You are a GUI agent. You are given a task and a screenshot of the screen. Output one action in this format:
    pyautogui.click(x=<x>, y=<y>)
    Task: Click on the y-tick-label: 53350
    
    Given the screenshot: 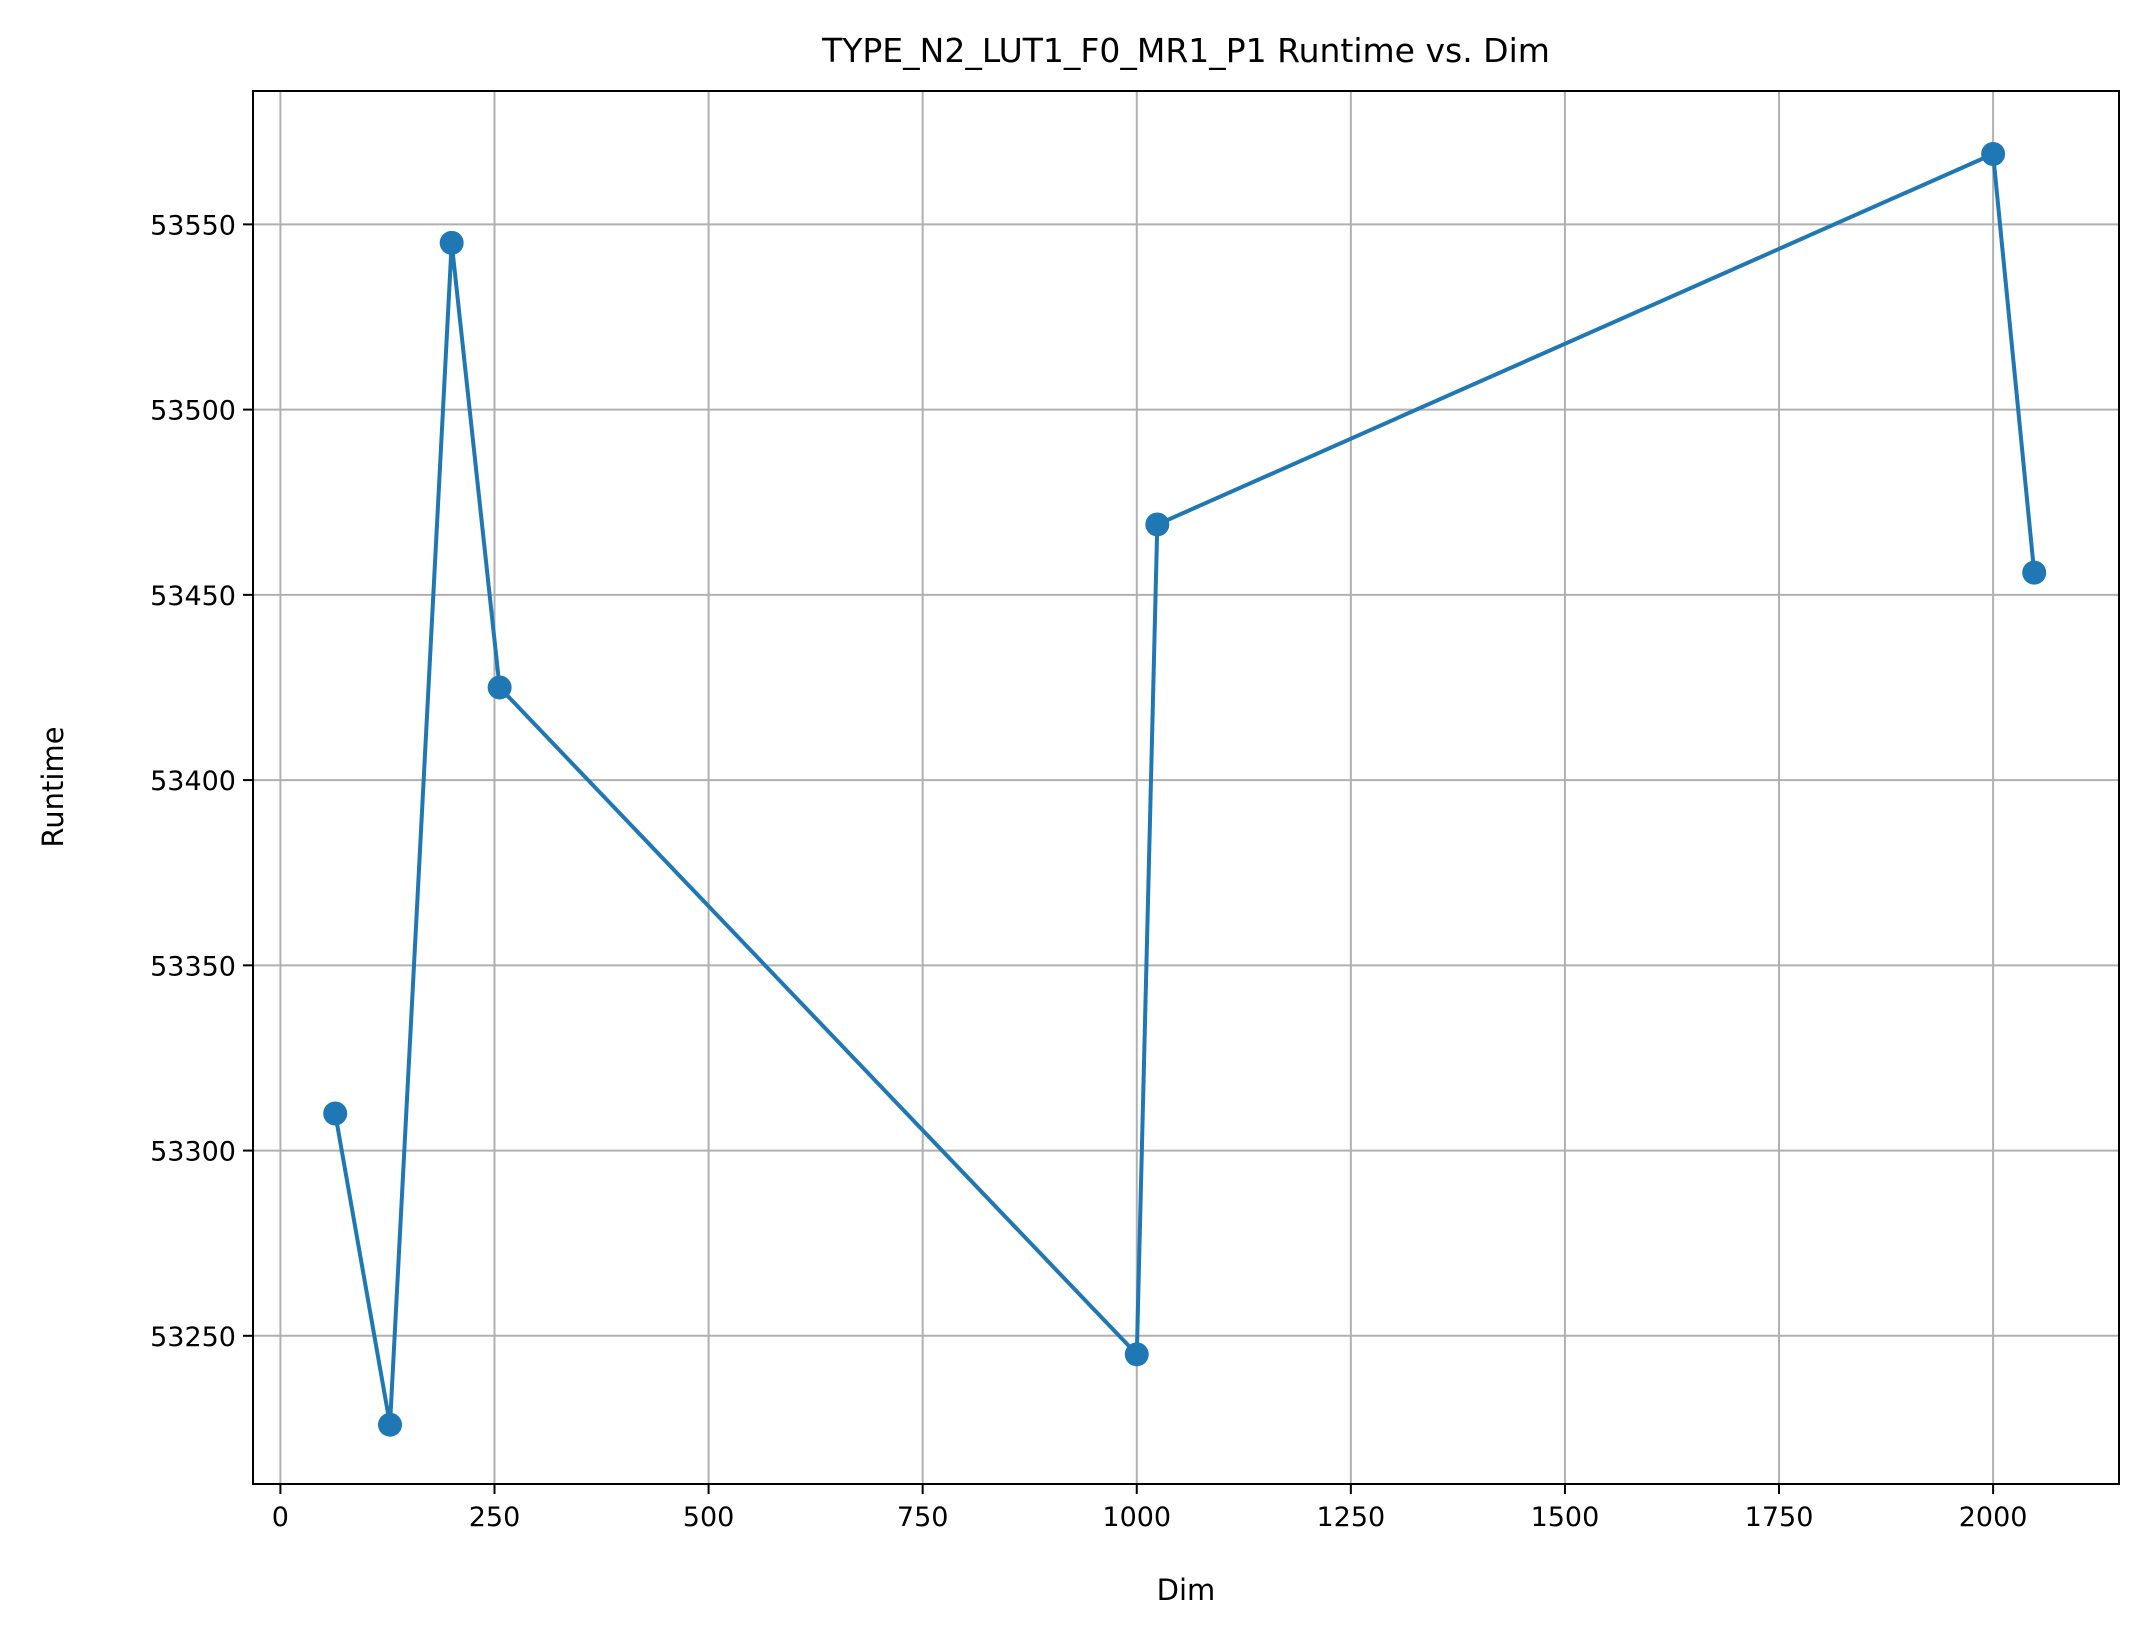 What is the action you would take?
    pyautogui.click(x=193, y=966)
    